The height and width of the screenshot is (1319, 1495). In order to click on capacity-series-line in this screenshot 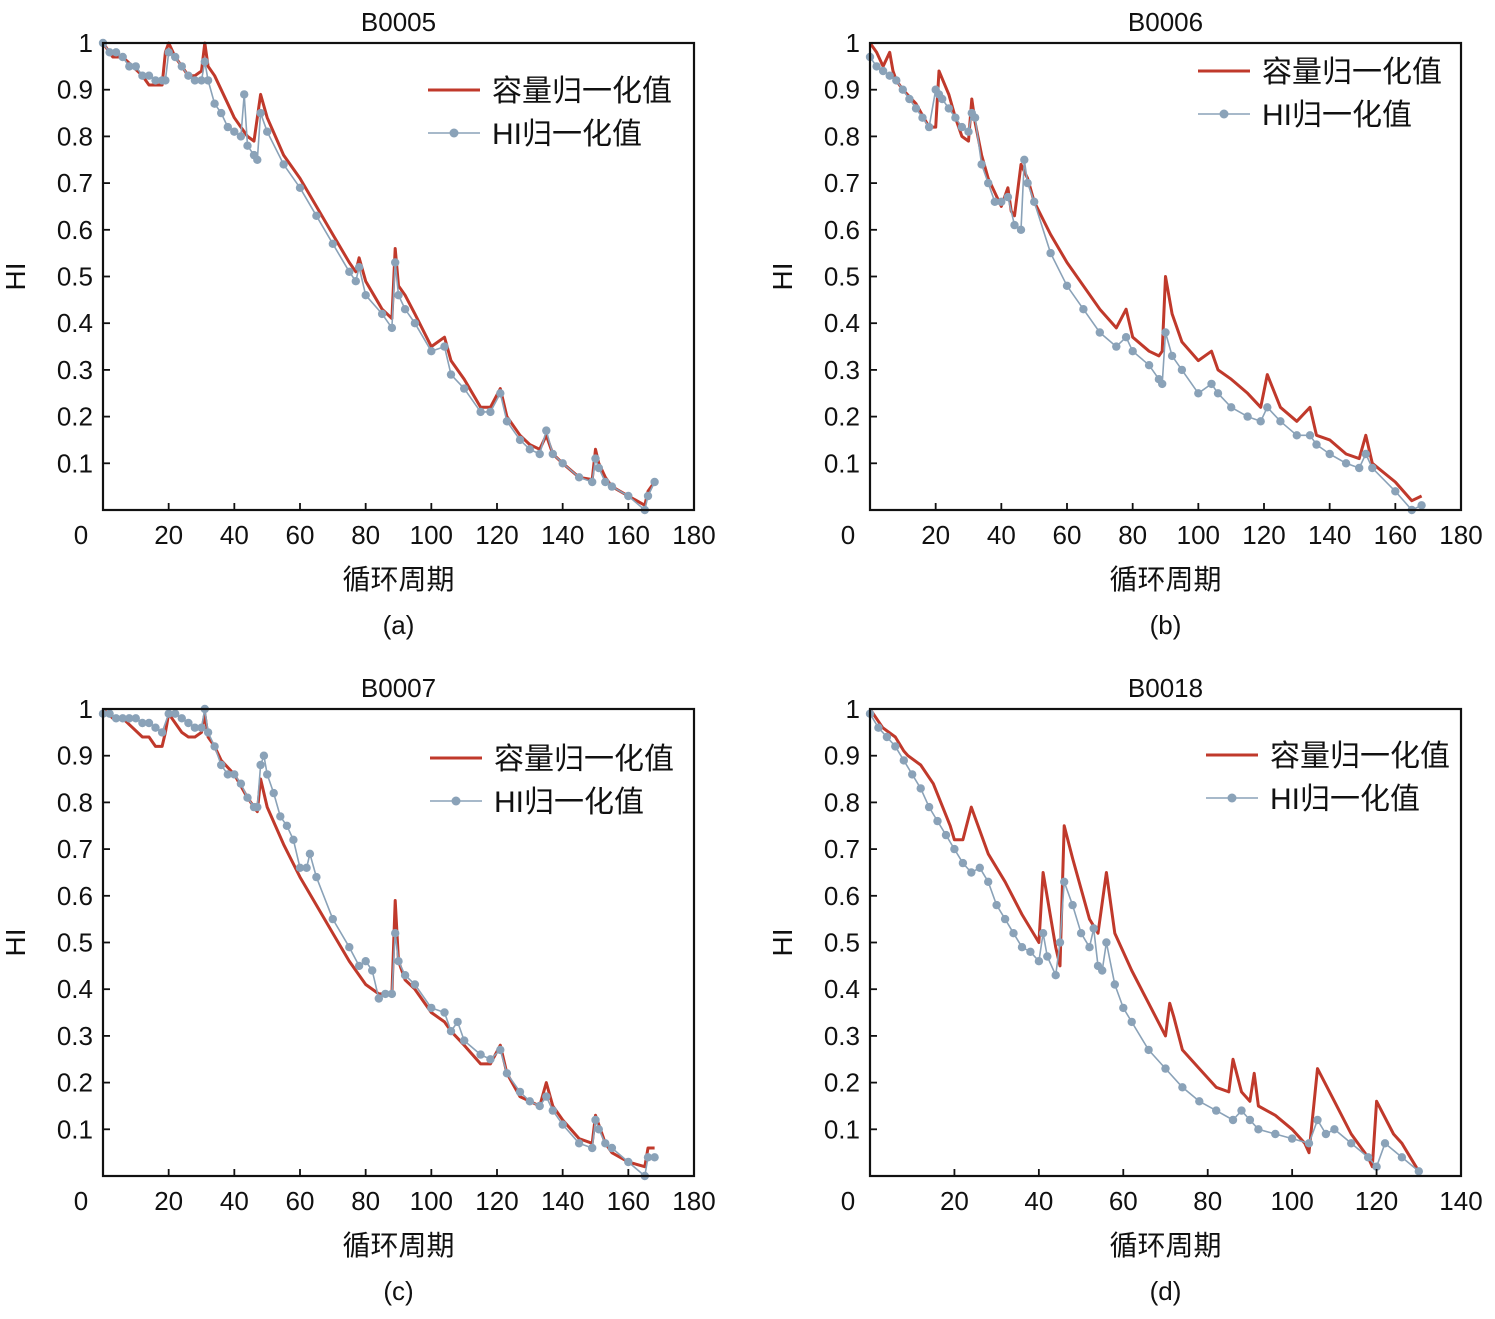, I will do `click(1144, 940)`.